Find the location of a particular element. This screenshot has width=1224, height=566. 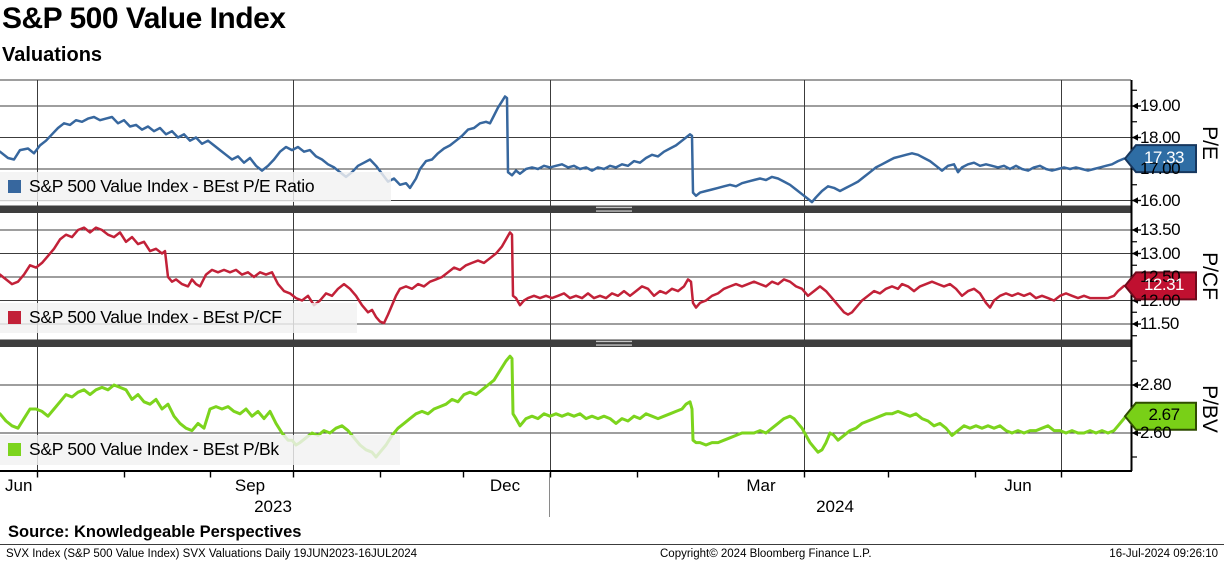

year-label: 2024 is located at coordinates (835, 506).